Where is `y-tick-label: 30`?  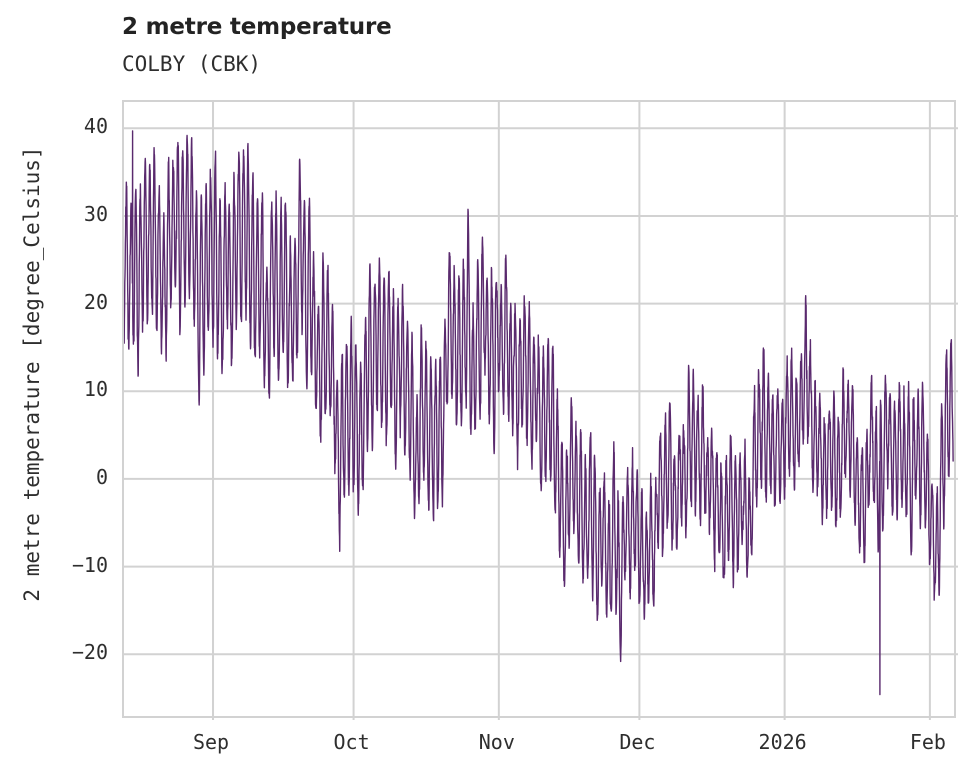
y-tick-label: 30 is located at coordinates (95, 213).